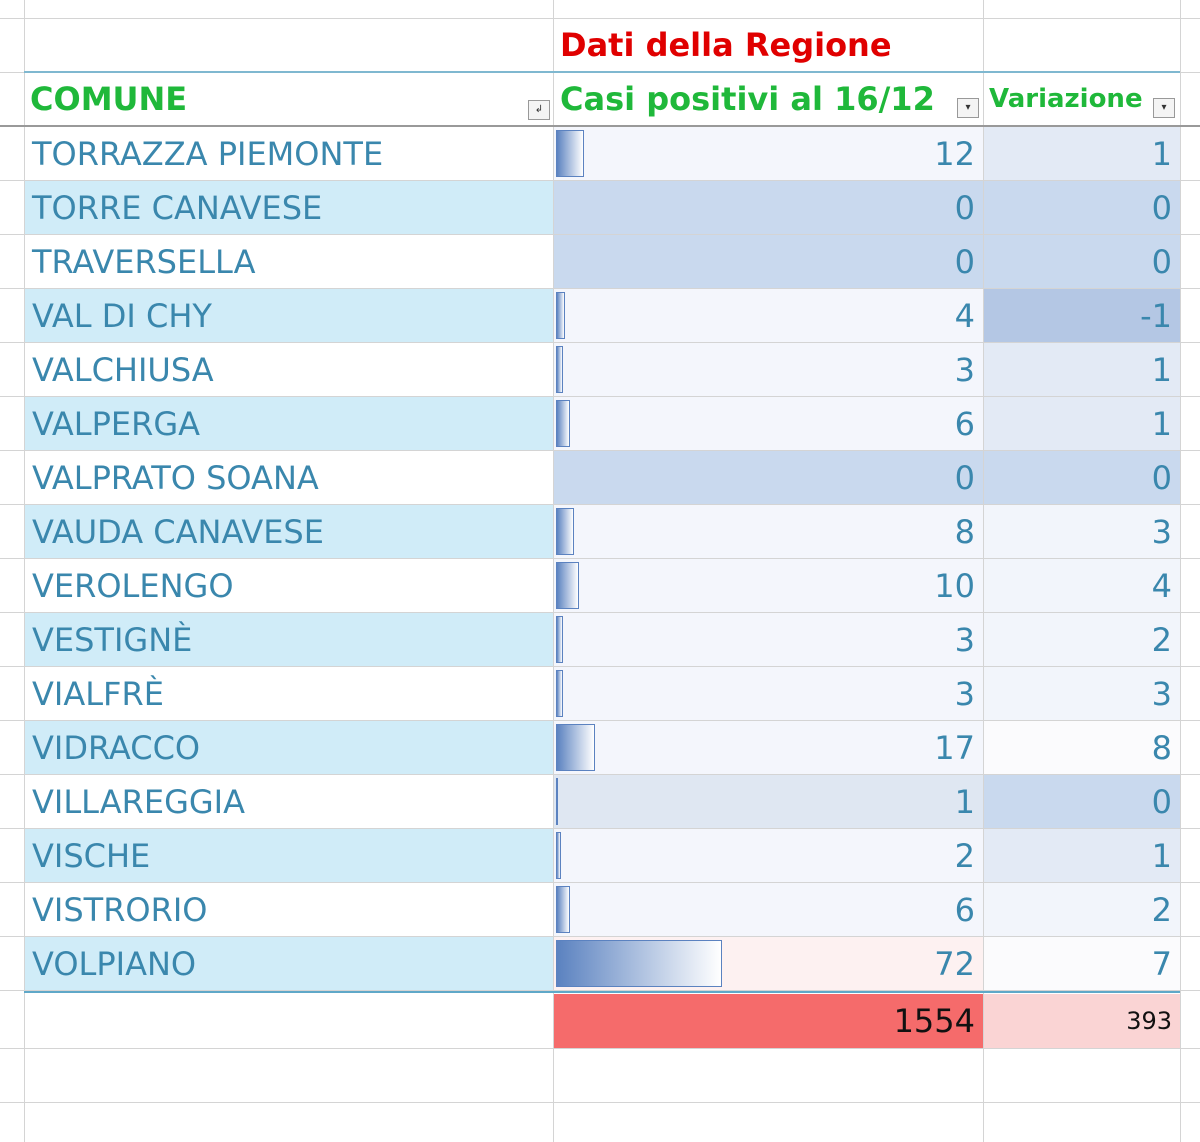  Describe the element at coordinates (964, 855) in the screenshot. I see `cell-value: 2` at that location.